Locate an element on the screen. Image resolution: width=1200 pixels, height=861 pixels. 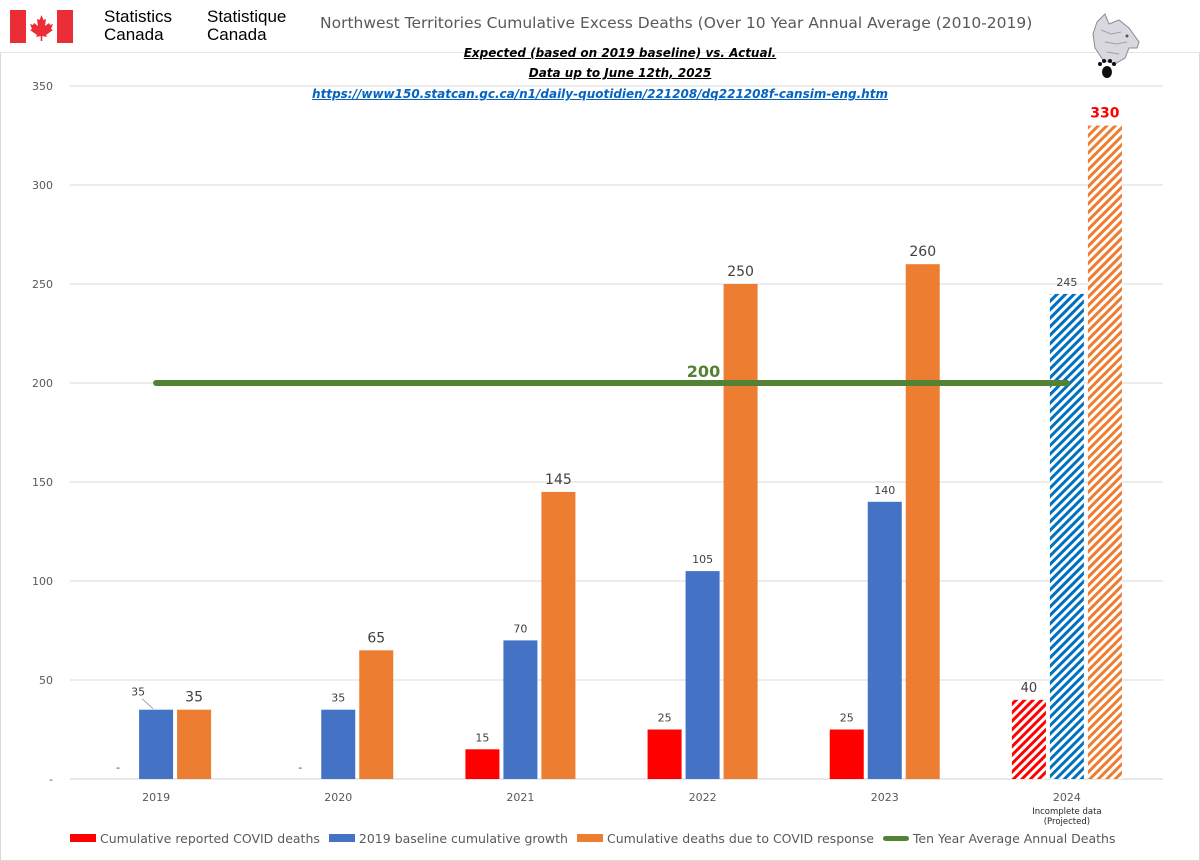
data-label: 250 is located at coordinates (740, 272).